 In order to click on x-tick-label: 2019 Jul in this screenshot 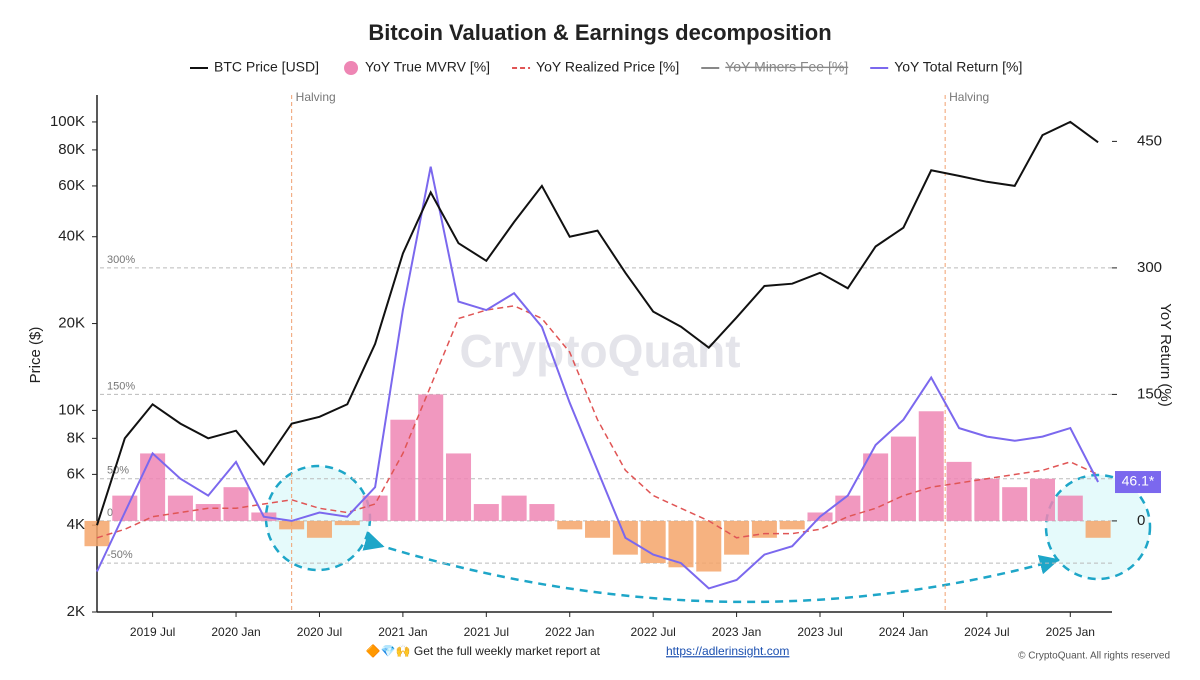, I will do `click(152, 632)`.